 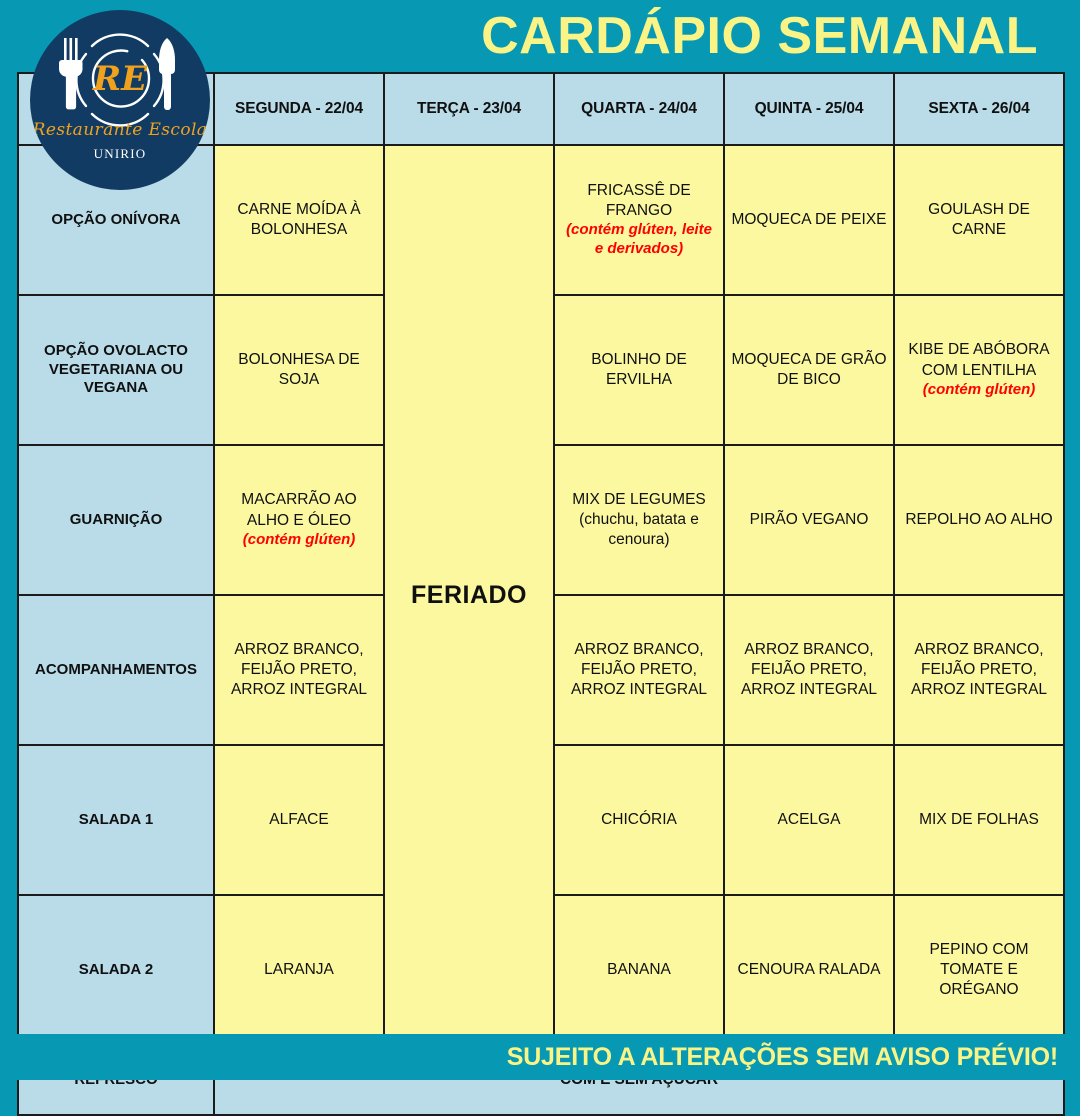 What do you see at coordinates (759, 36) in the screenshot?
I see `page-title: CARDÁPIO SEMANAL` at bounding box center [759, 36].